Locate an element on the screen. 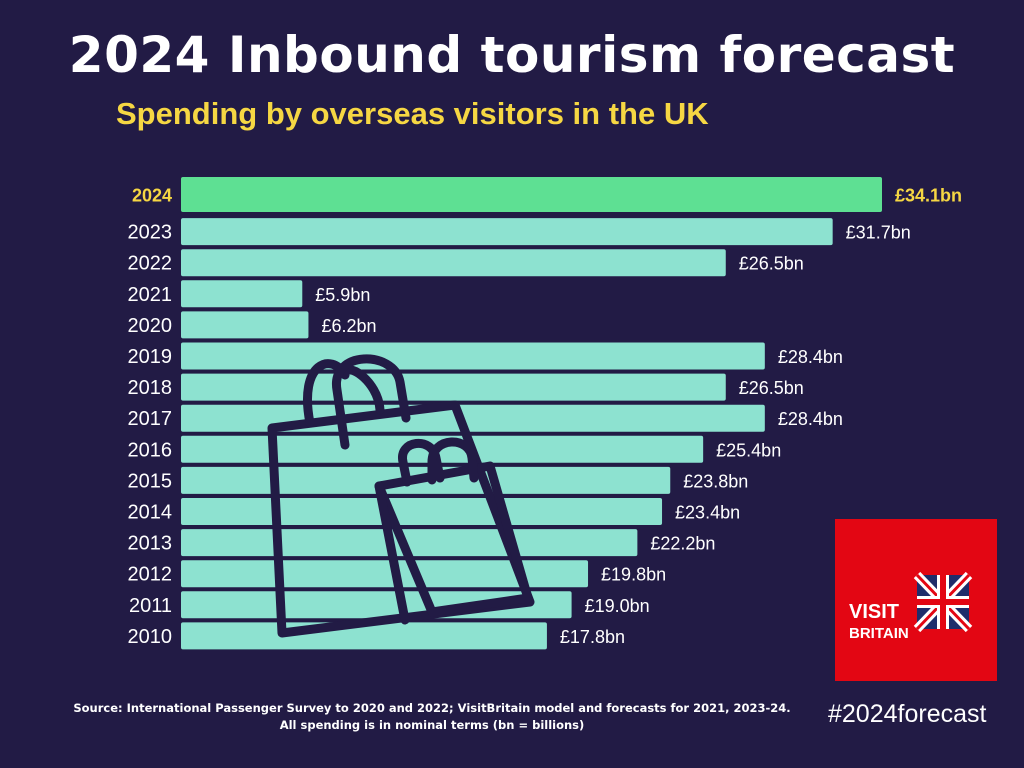  value-label-2010: £17.8bn is located at coordinates (592, 637).